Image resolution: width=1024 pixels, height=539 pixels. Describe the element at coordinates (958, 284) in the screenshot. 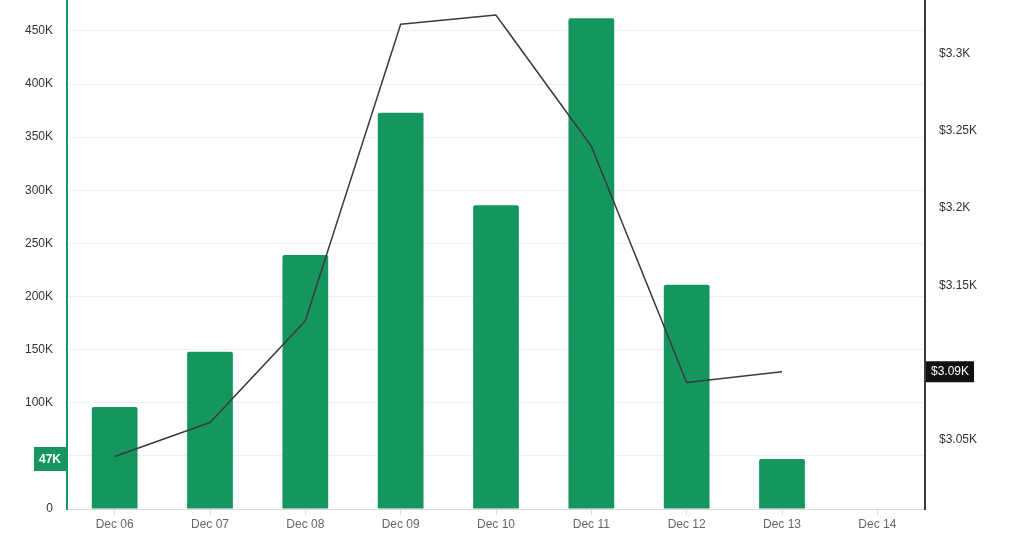

I see `y2-tick-label: $3.15K` at that location.